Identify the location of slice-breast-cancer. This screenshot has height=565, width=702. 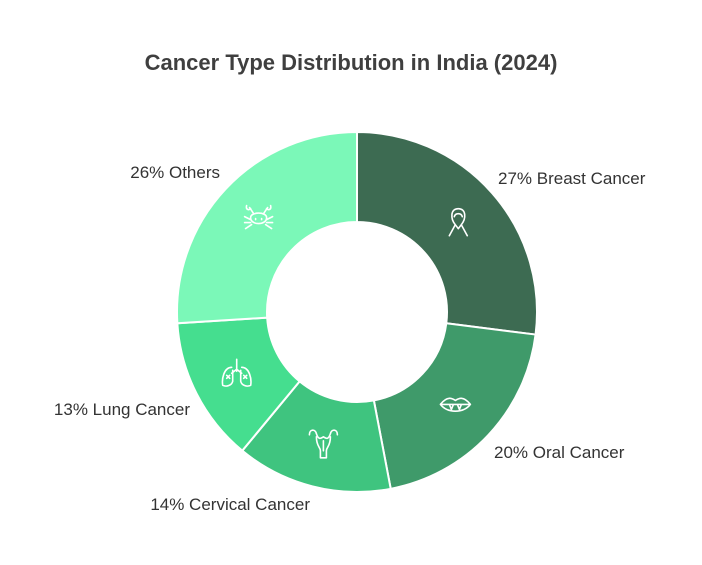
(447, 233).